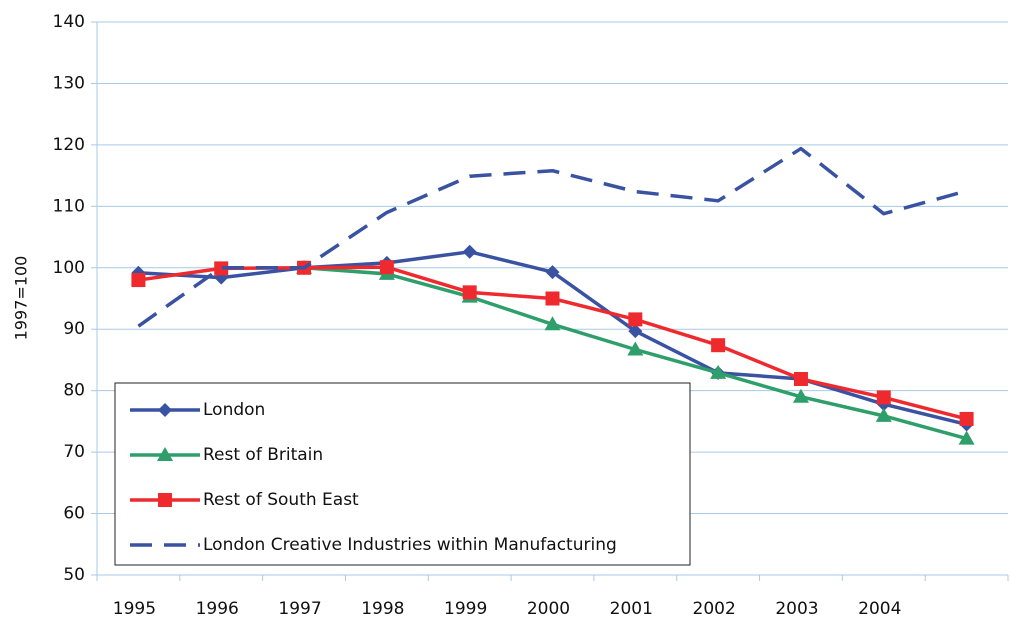  Describe the element at coordinates (263, 455) in the screenshot. I see `legend-label: Rest of Britain` at that location.